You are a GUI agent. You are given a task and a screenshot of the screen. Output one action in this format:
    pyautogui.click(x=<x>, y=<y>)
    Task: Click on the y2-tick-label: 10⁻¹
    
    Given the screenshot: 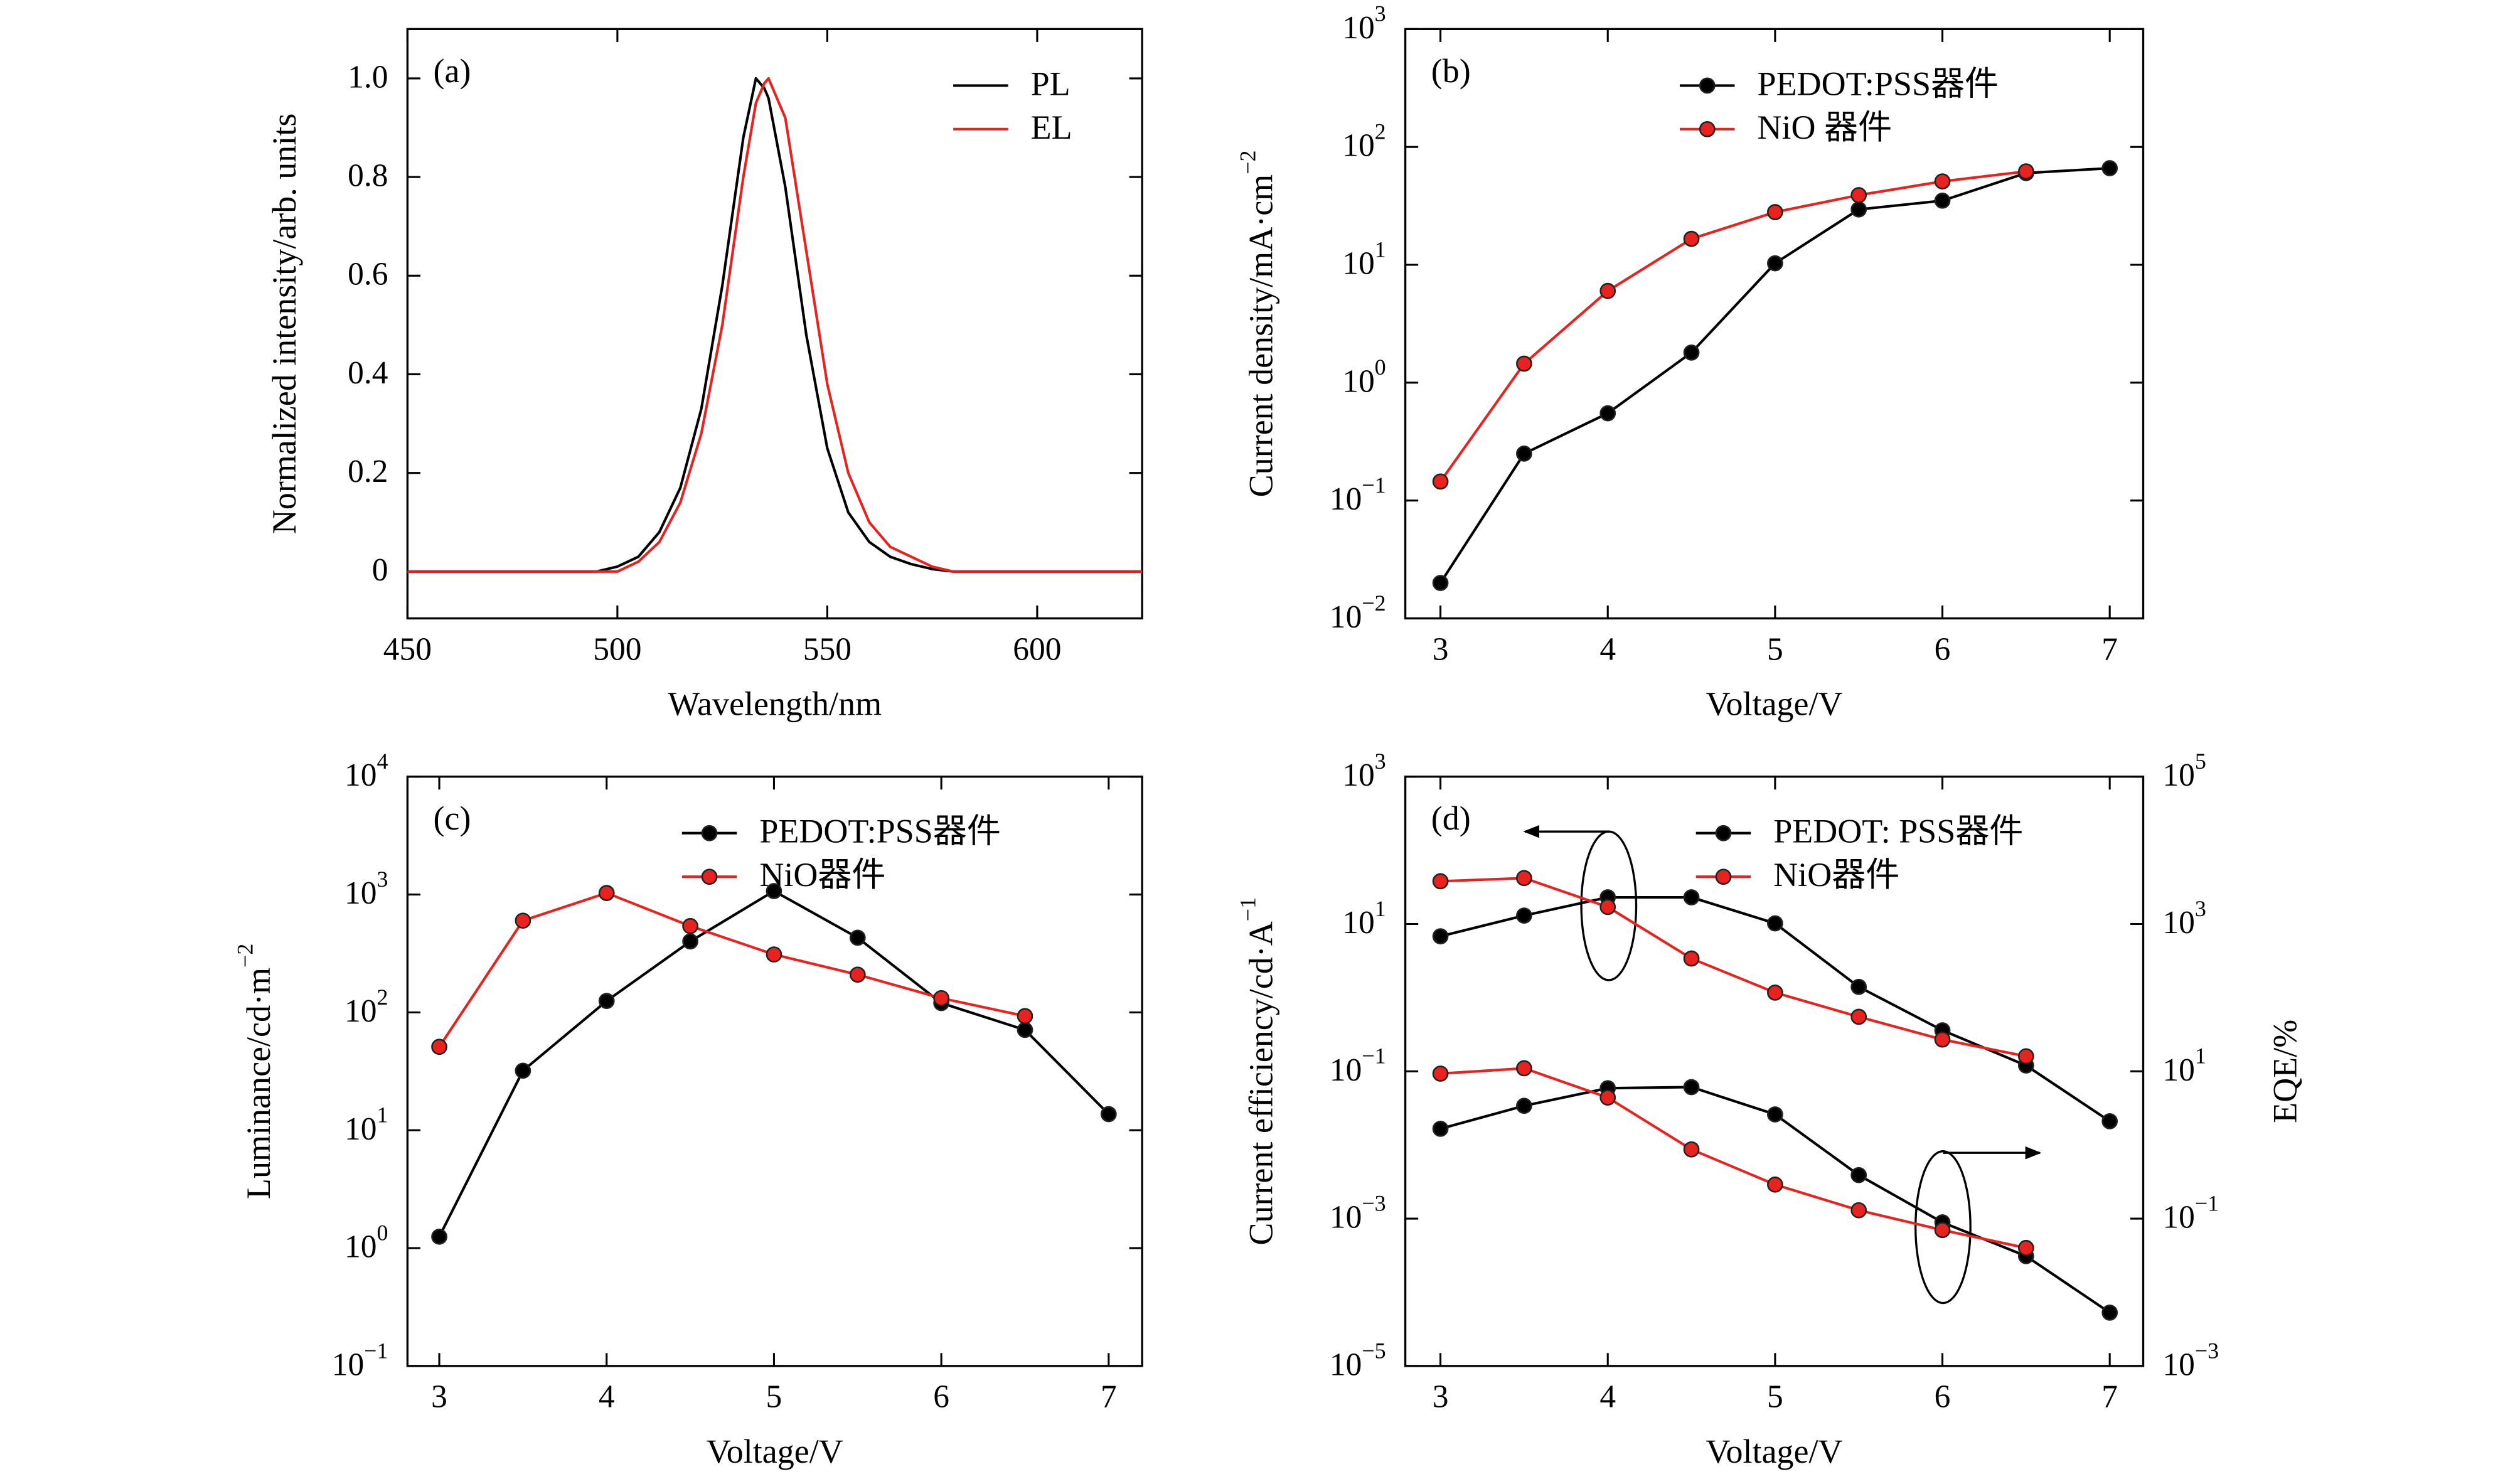 What is the action you would take?
    pyautogui.click(x=2190, y=1213)
    